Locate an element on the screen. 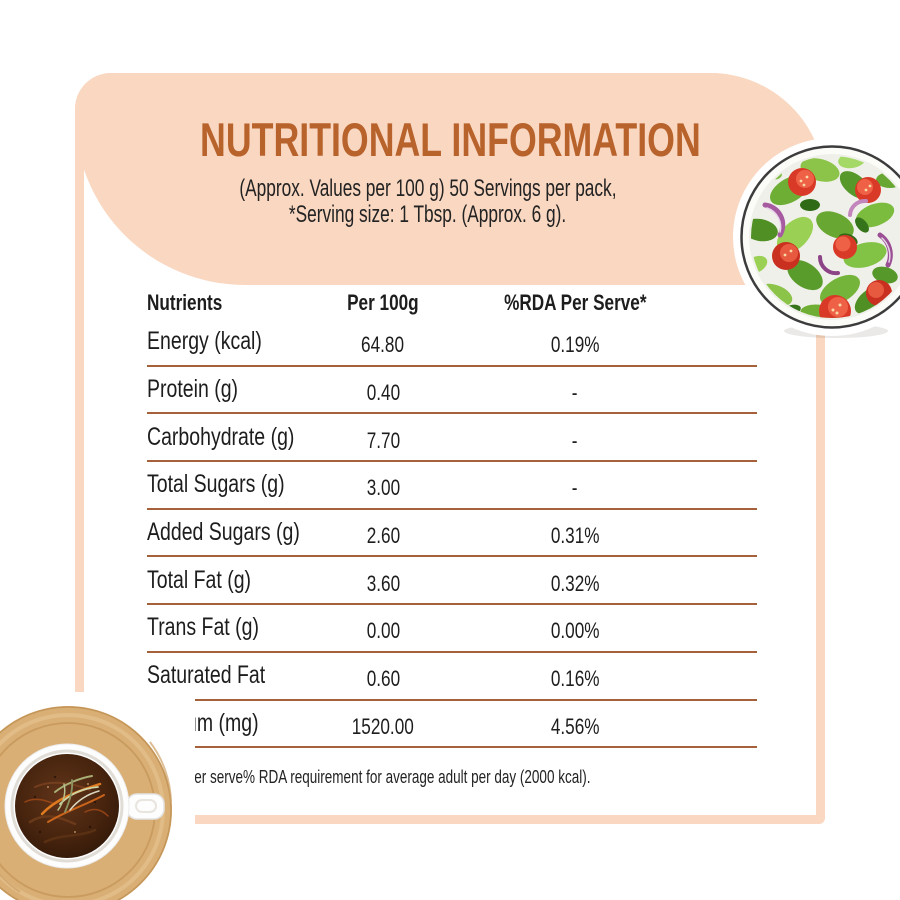  rda-value: 0.19% is located at coordinates (575, 345).